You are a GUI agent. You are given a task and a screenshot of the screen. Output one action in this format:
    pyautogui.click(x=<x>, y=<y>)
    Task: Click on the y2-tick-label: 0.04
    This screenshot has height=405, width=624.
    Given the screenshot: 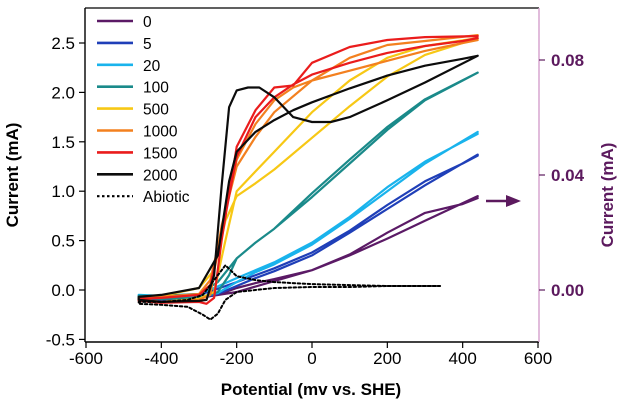 What is the action you would take?
    pyautogui.click(x=568, y=175)
    